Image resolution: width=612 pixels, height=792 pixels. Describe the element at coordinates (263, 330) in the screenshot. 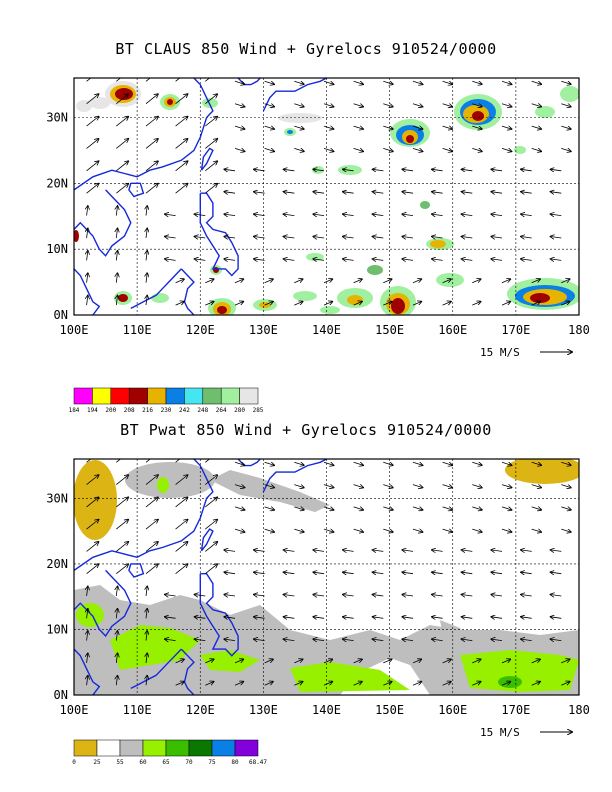

I see `x-tick-label: 130E` at that location.